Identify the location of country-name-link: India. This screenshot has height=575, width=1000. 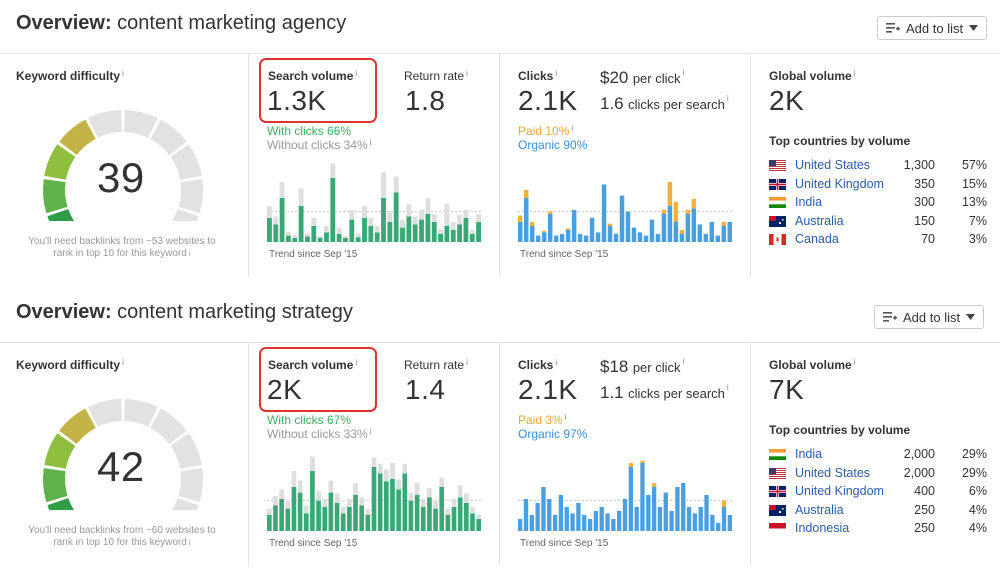
(809, 454).